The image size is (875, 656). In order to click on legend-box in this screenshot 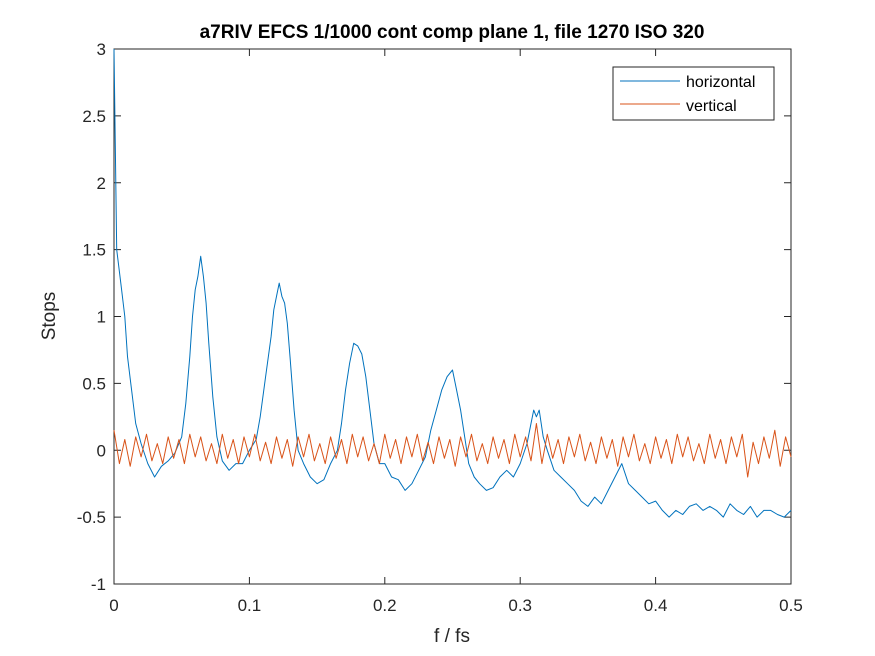, I will do `click(693, 93)`.